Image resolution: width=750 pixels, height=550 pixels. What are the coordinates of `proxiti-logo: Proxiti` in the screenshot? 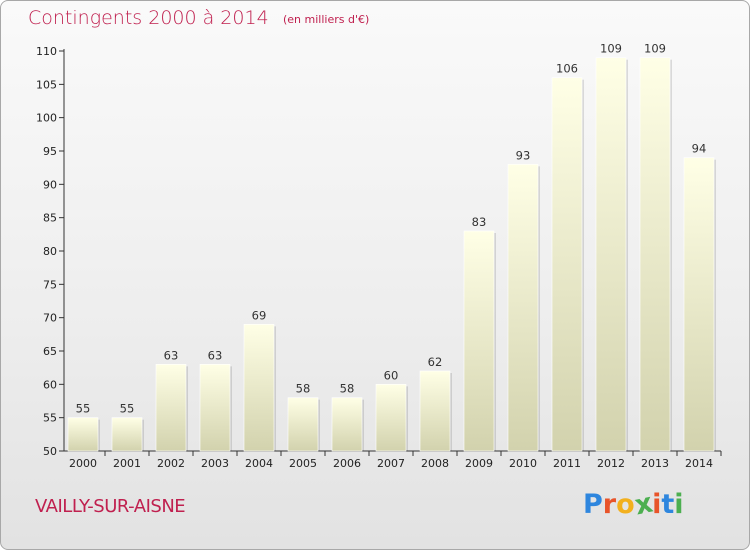 It's located at (633, 505).